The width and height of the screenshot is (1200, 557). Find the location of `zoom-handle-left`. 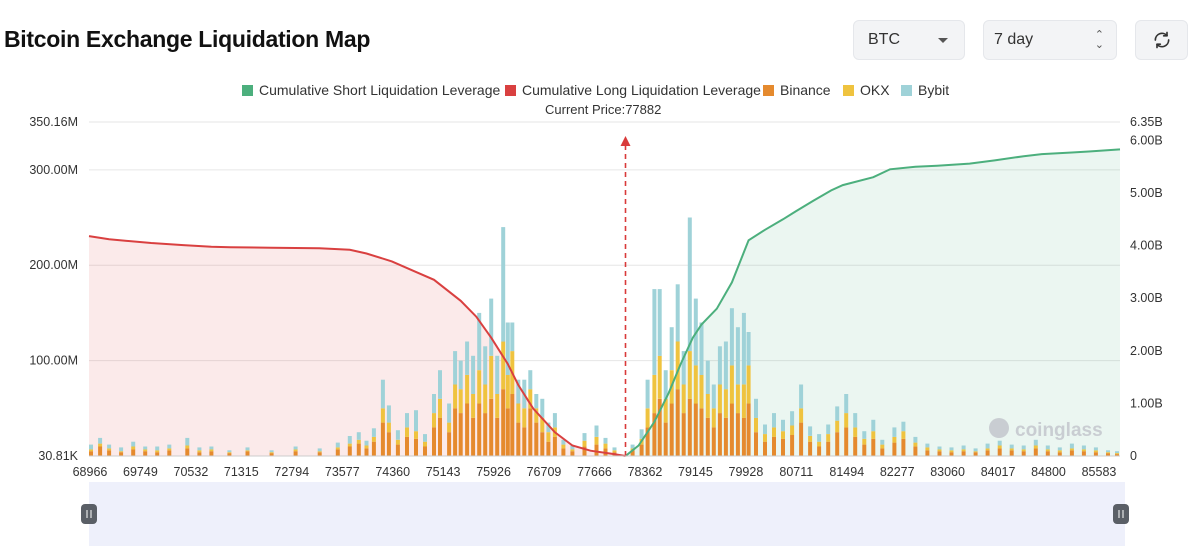

zoom-handle-left is located at coordinates (89, 514).